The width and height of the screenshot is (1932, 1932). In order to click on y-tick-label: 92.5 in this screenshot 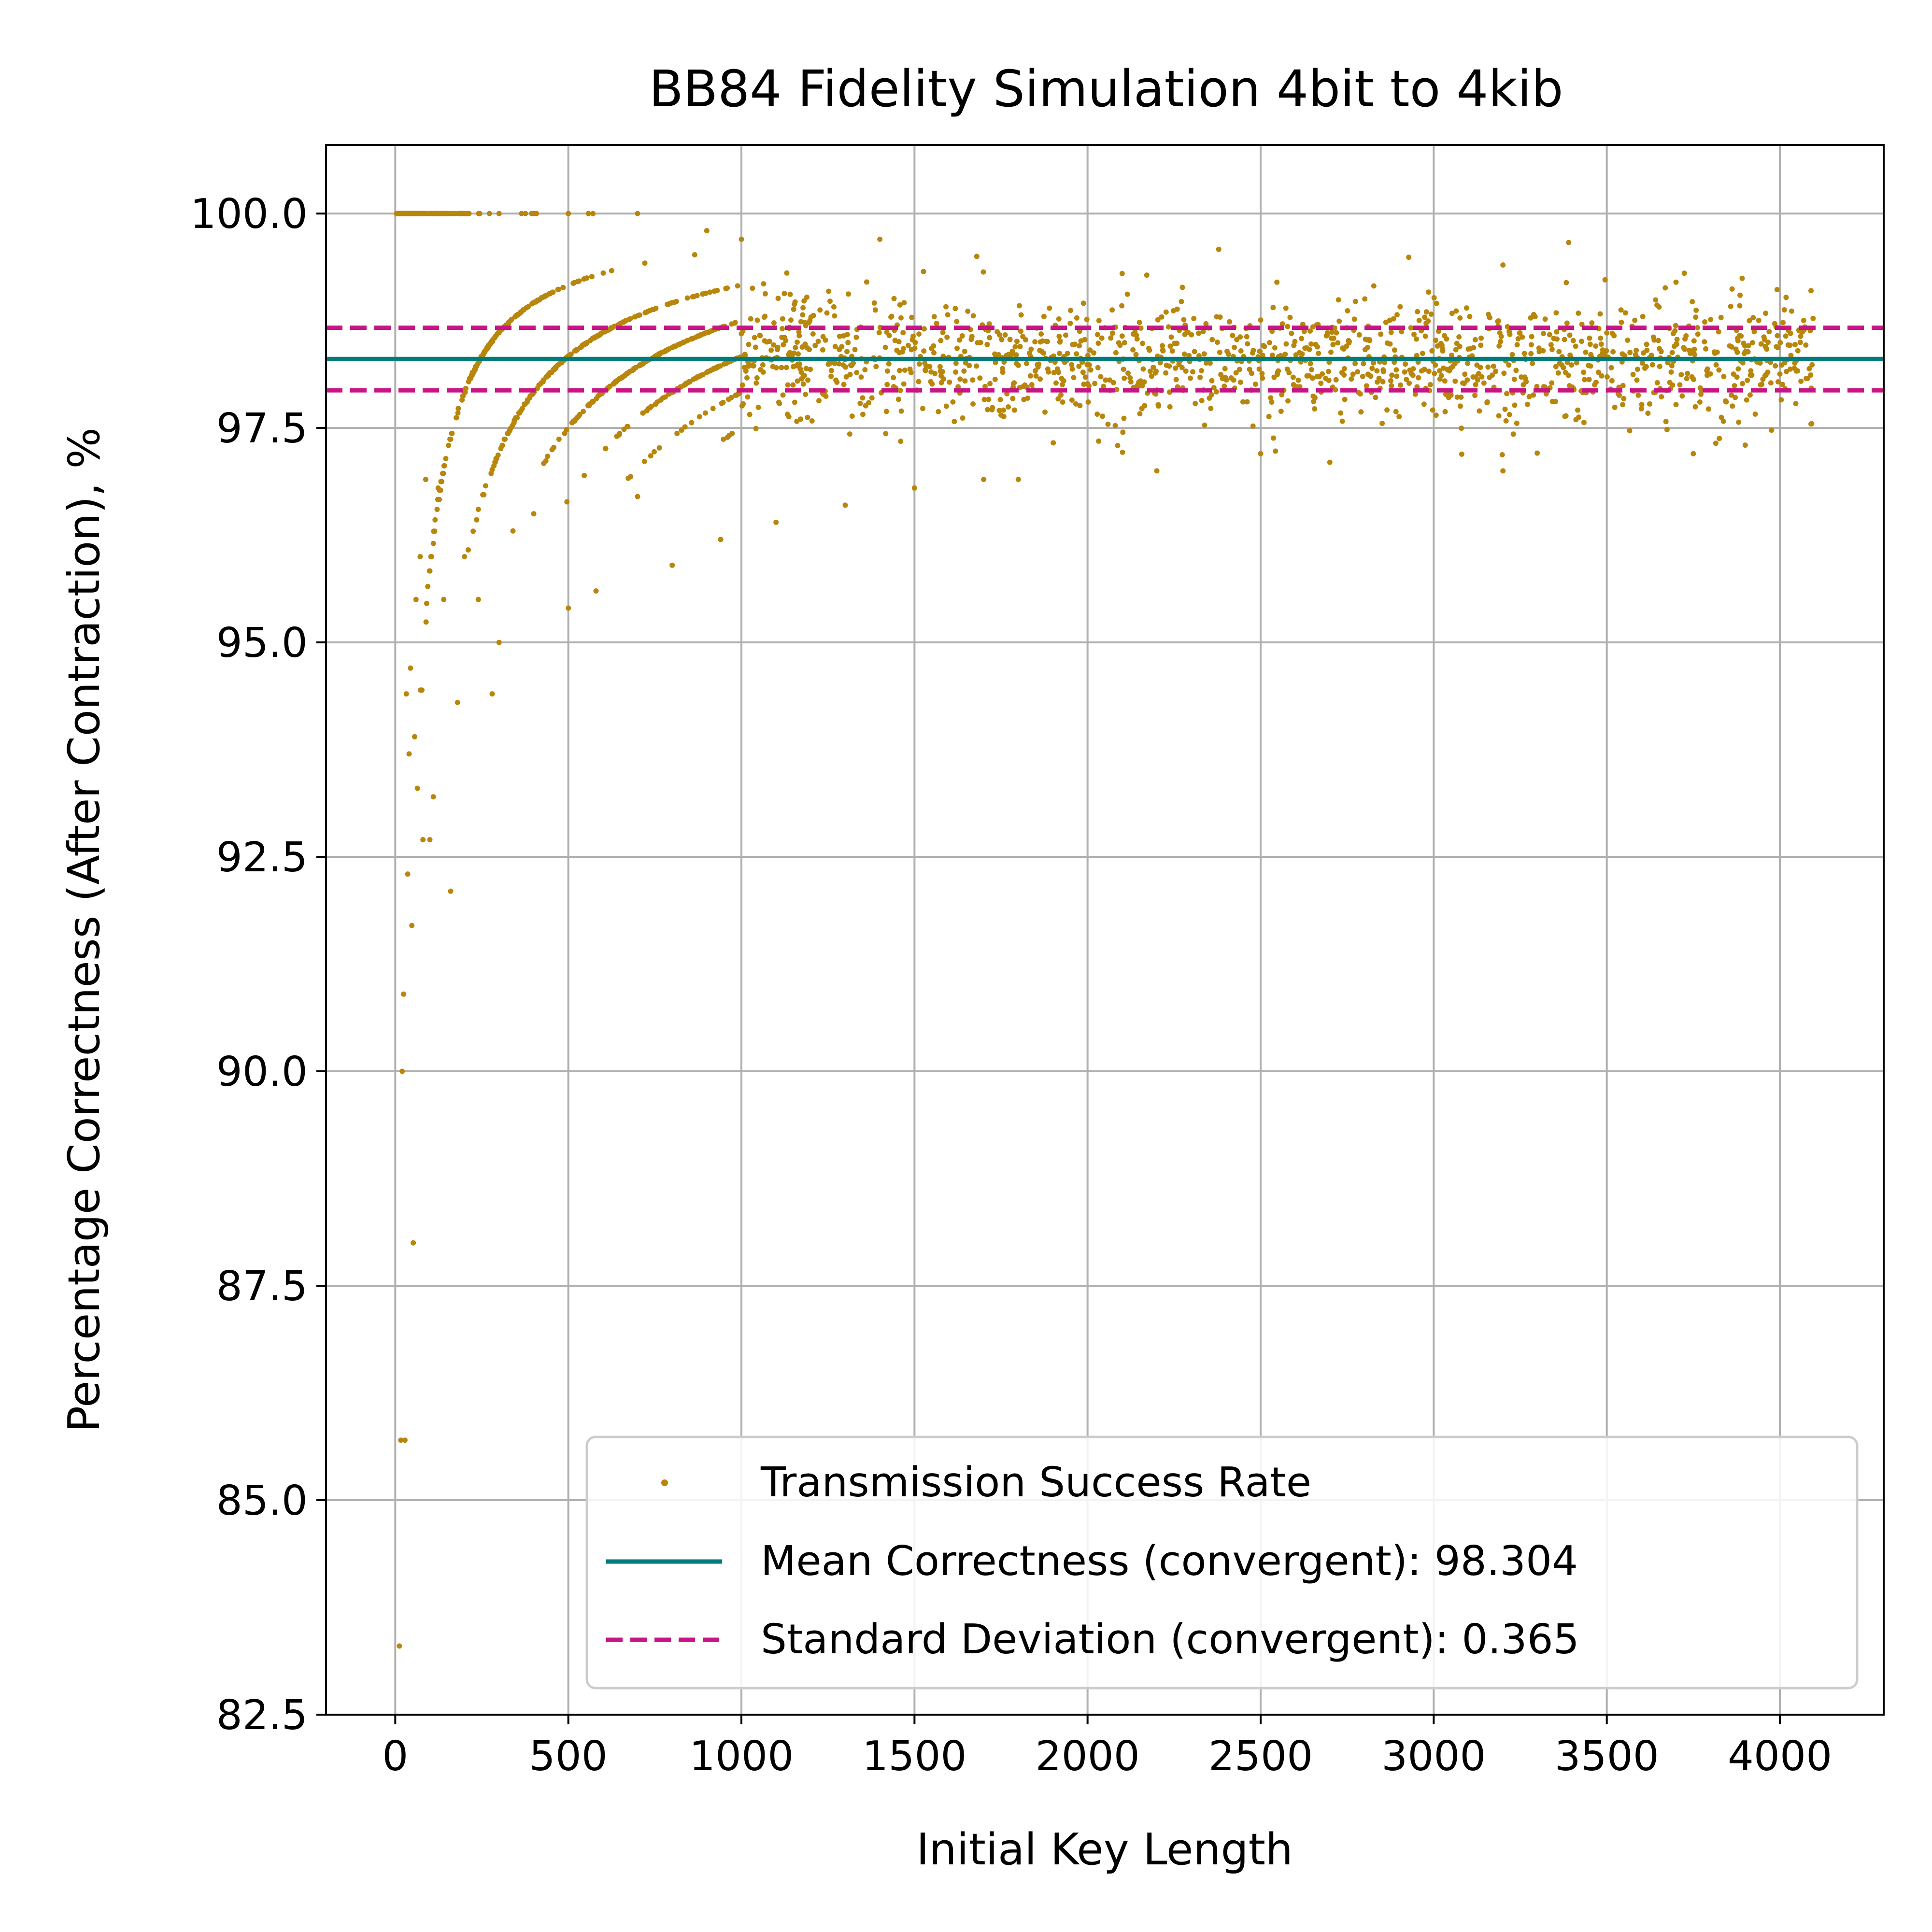, I will do `click(262, 857)`.